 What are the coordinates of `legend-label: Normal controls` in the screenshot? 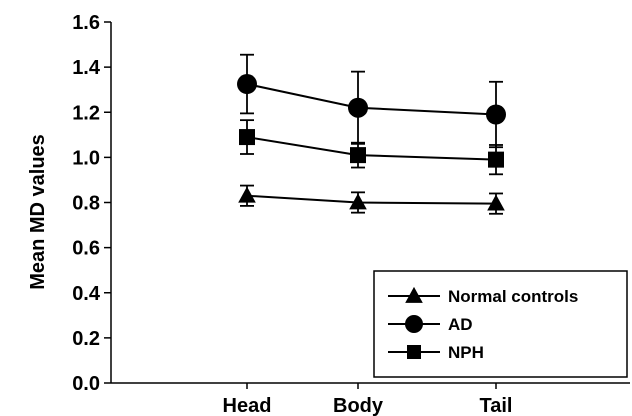 It's located at (513, 296).